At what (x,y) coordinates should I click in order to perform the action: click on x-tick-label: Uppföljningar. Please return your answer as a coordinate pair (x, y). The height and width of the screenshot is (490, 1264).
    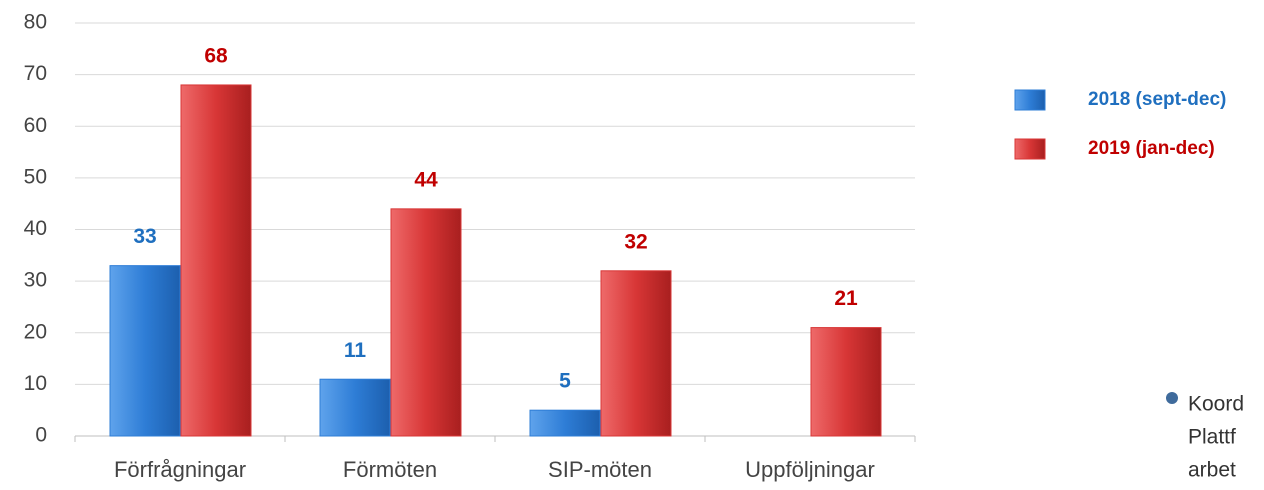
    Looking at the image, I should click on (810, 469).